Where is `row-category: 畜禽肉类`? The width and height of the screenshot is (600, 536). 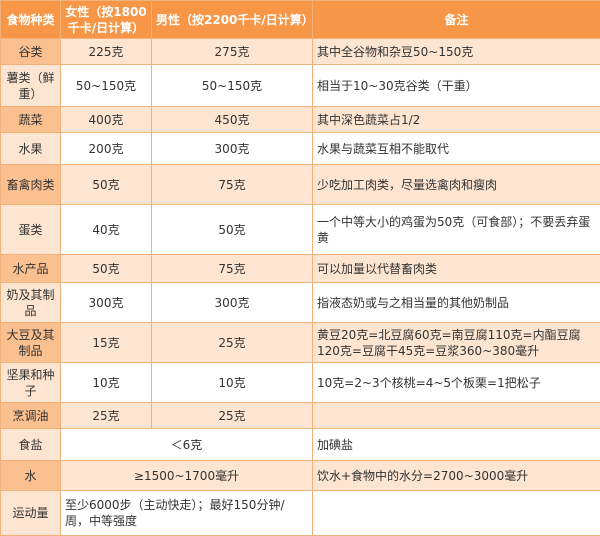
row-category: 畜禽肉类 is located at coordinates (31, 185).